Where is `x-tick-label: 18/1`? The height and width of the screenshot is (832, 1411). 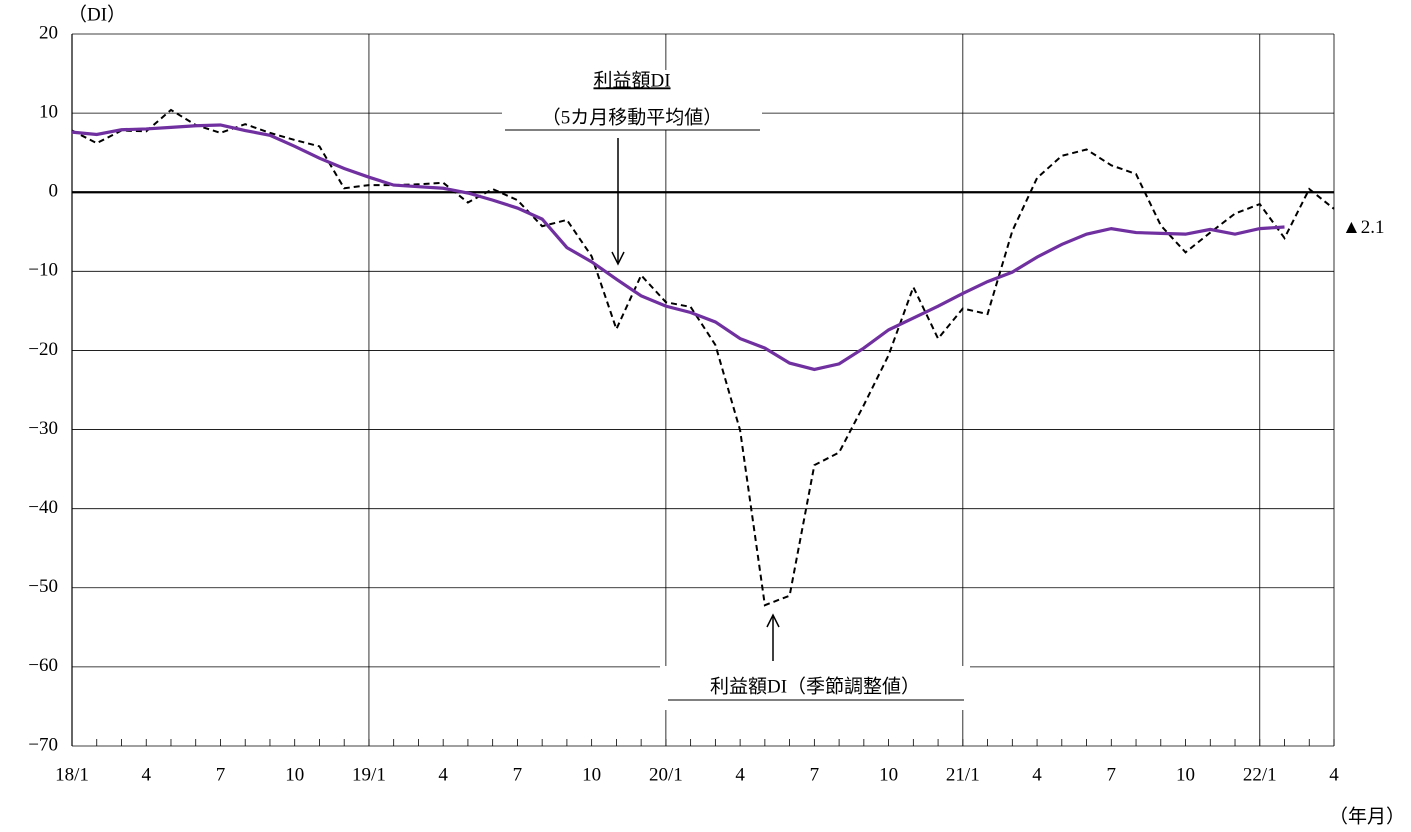 x-tick-label: 18/1 is located at coordinates (72, 774).